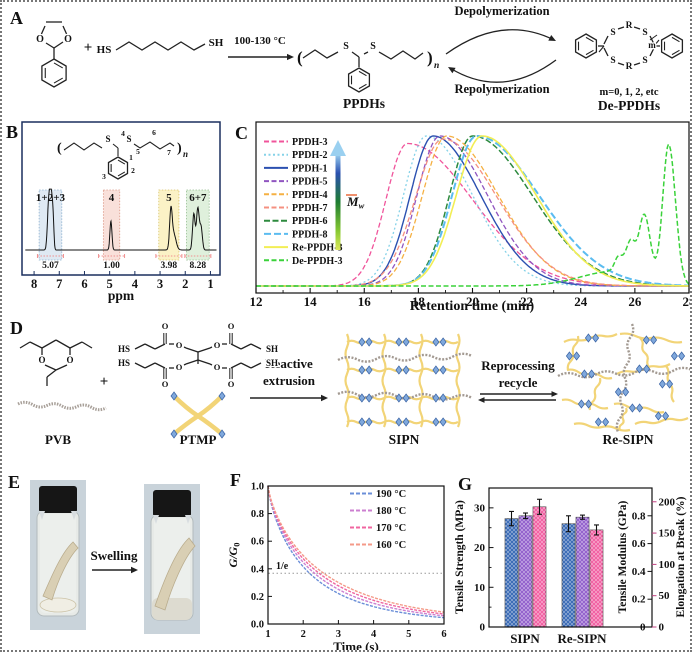 This screenshot has height=652, width=692. I want to click on tick-label: 4, so click(374, 634).